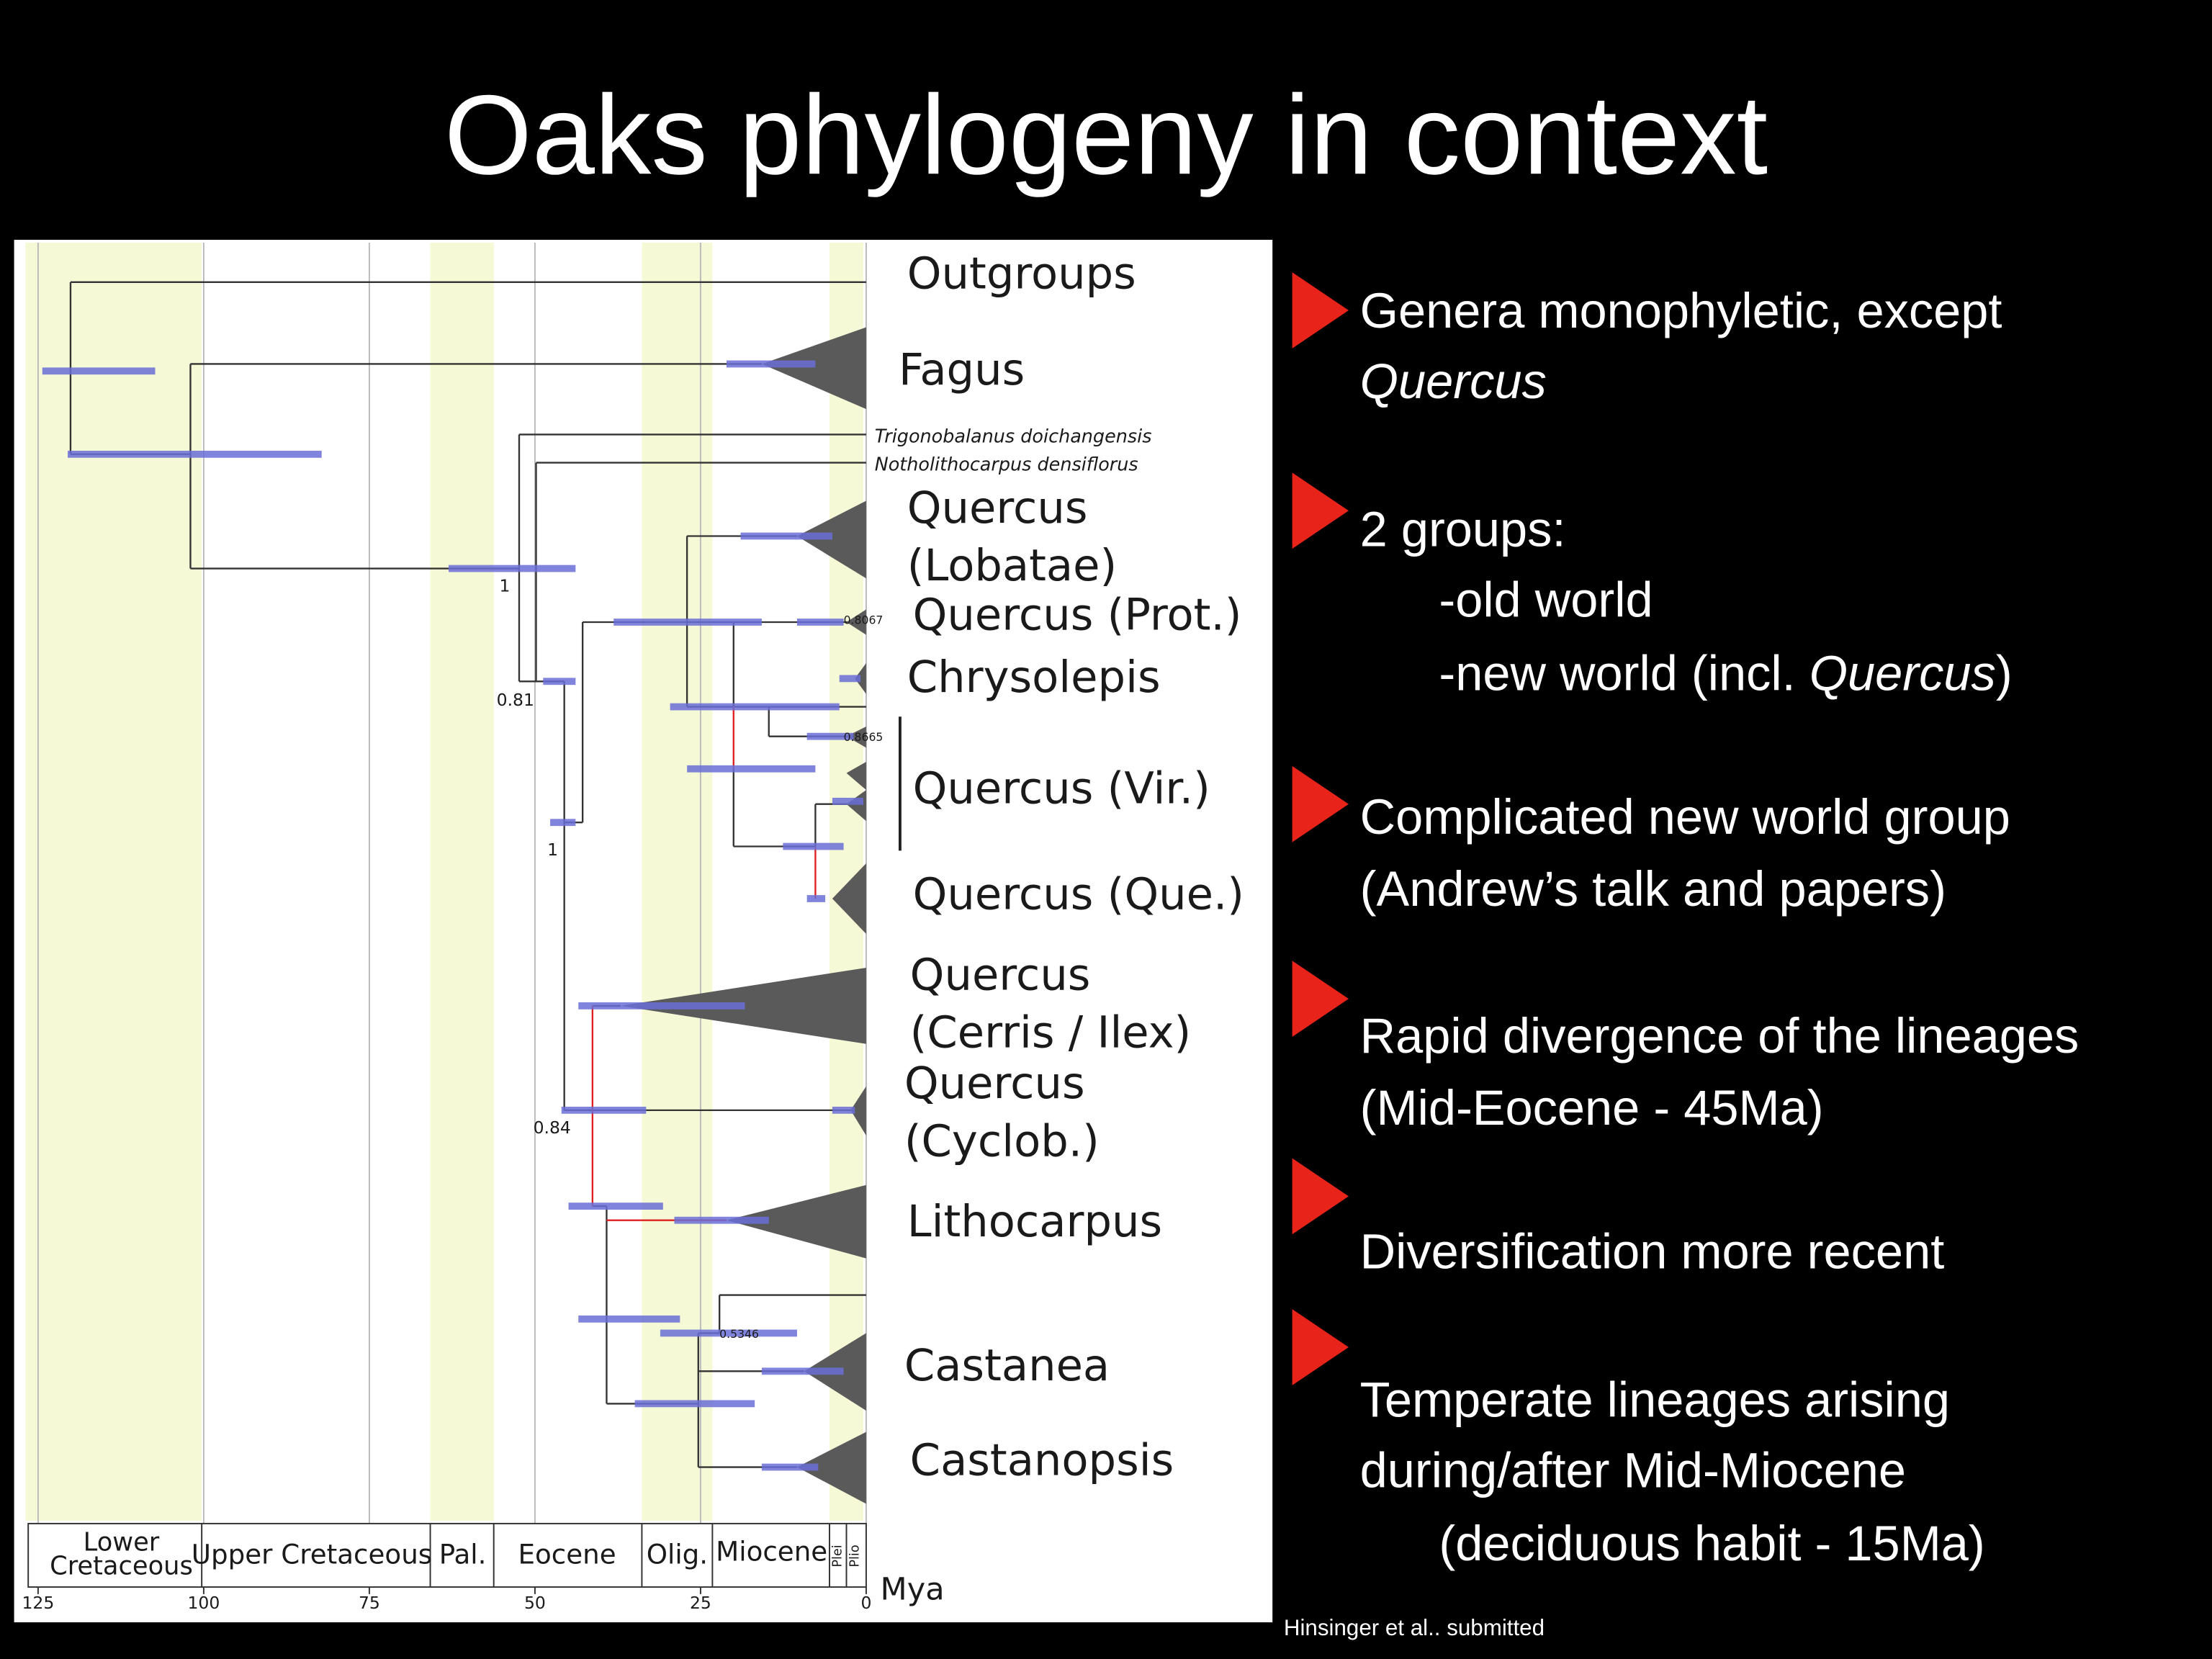 The height and width of the screenshot is (1659, 2212). I want to click on text-run: (Mid-Eocene - 45Ma), so click(1592, 1108).